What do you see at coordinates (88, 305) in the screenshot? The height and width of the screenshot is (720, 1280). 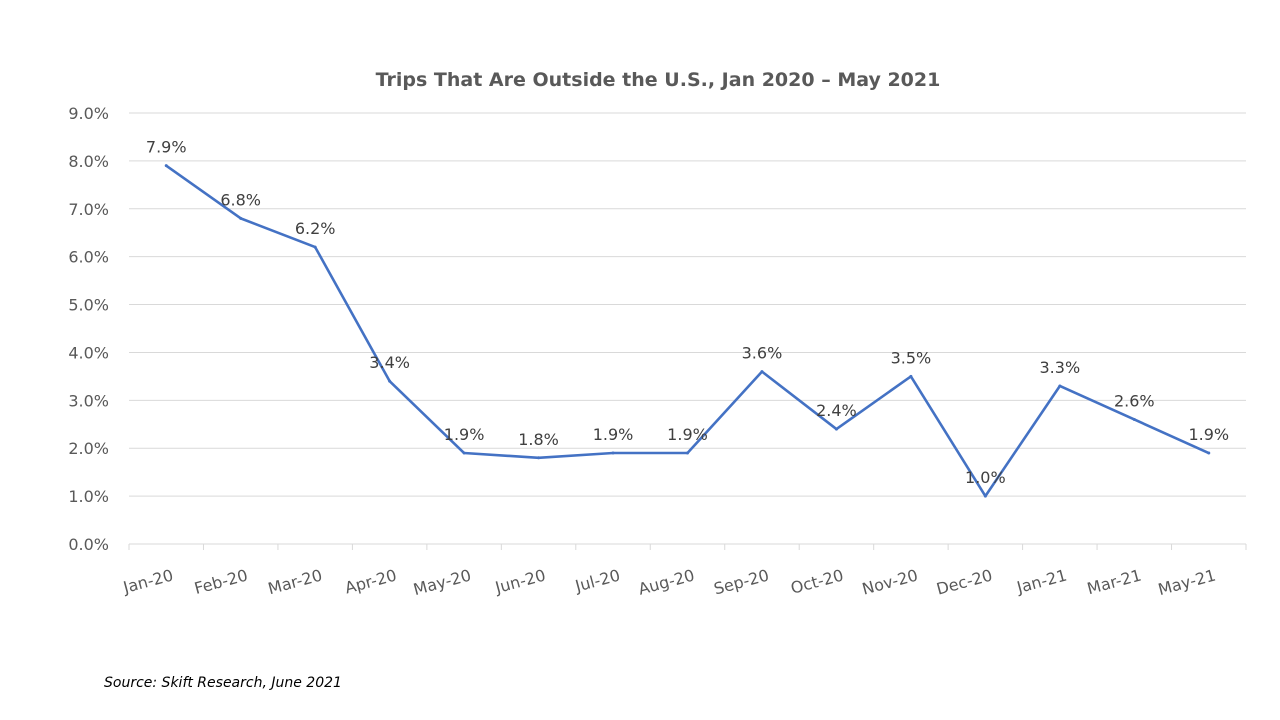 I see `y-tick-label: 5.0%` at bounding box center [88, 305].